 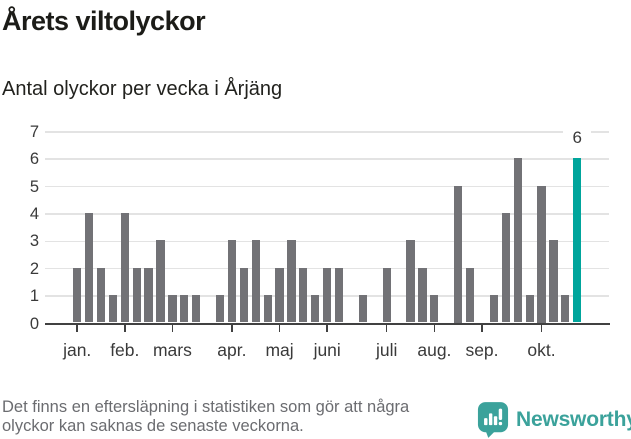 What do you see at coordinates (77, 350) in the screenshot?
I see `x-axis-month-label: jan.` at bounding box center [77, 350].